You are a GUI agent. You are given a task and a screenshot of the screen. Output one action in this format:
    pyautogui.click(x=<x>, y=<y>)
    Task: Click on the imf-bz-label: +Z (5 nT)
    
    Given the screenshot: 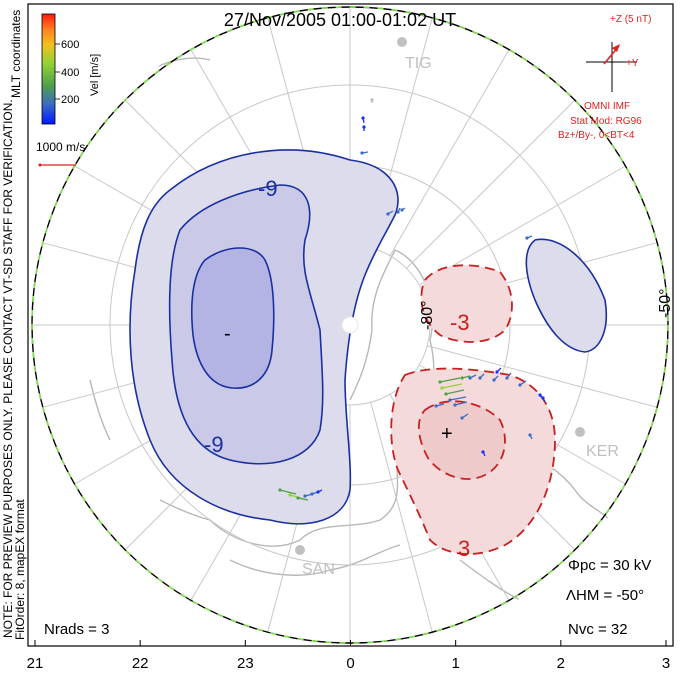 What is the action you would take?
    pyautogui.click(x=630, y=19)
    